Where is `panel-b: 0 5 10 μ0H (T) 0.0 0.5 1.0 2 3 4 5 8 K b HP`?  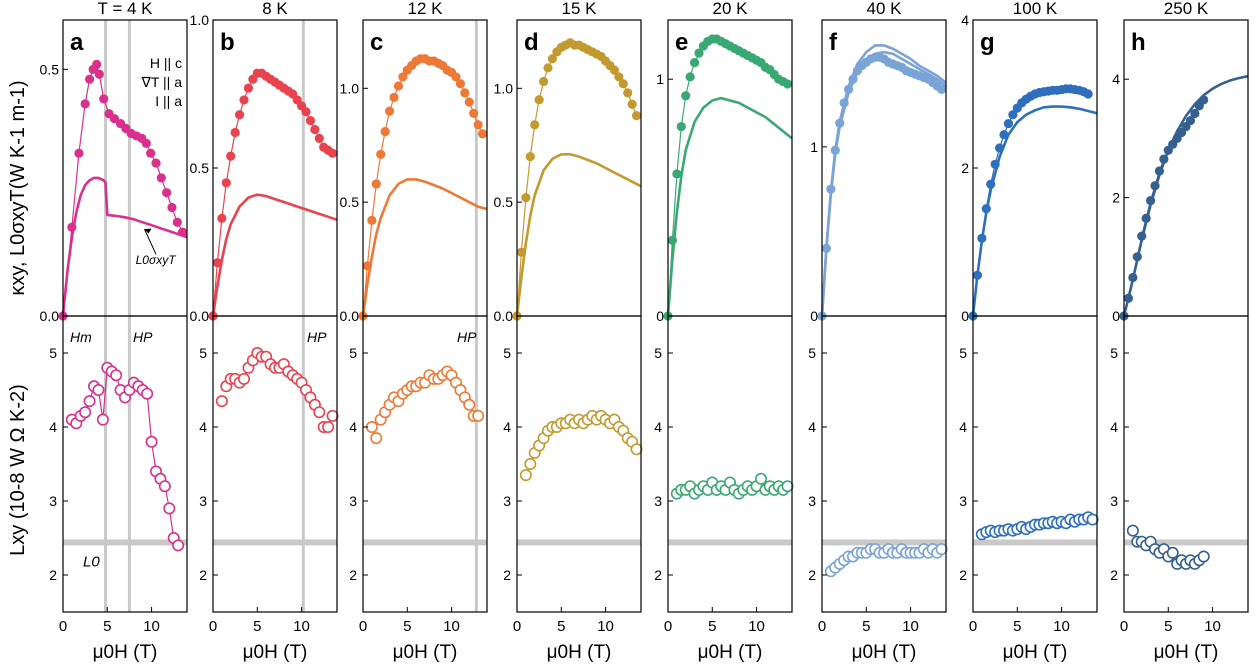 panel-b: 0 5 10 μ0H (T) 0.0 0.5 1.0 2 3 4 5 8 K b HP is located at coordinates (264, 331).